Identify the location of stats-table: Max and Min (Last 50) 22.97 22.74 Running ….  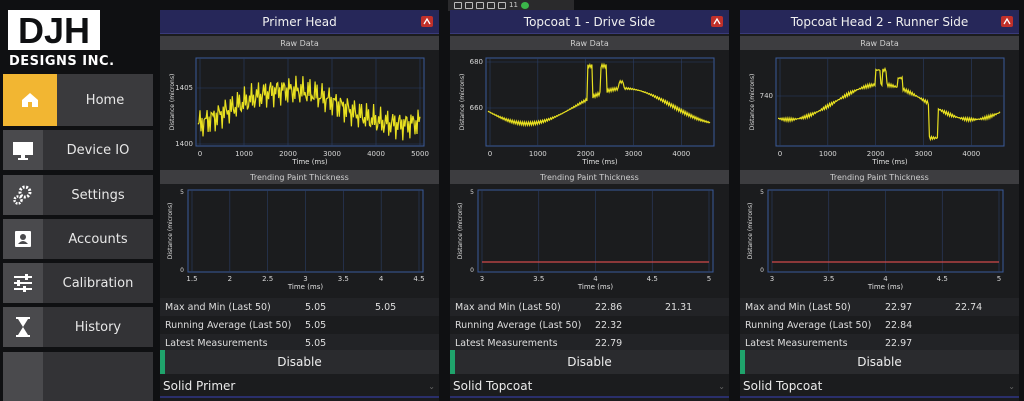
(879, 325).